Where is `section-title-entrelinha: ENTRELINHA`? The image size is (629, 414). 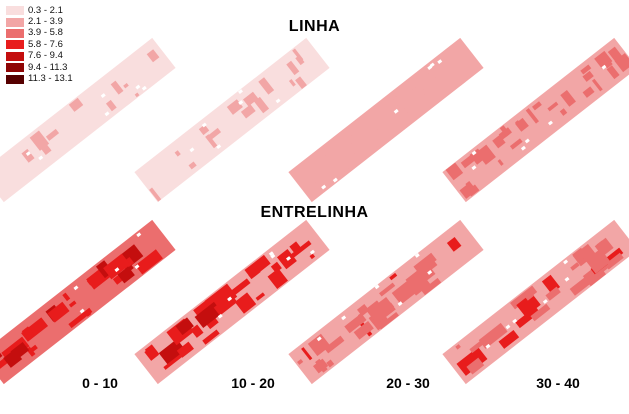 section-title-entrelinha: ENTRELINHA is located at coordinates (314, 212).